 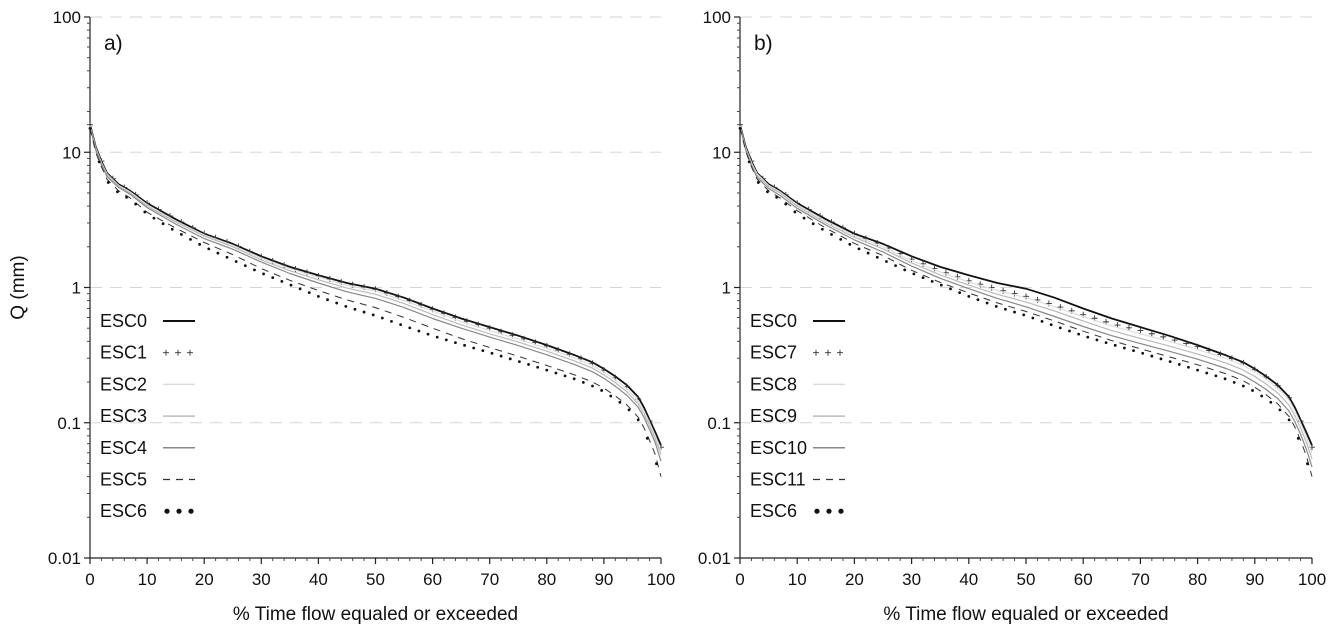 What do you see at coordinates (123, 511) in the screenshot?
I see `legend-label: ESC6` at bounding box center [123, 511].